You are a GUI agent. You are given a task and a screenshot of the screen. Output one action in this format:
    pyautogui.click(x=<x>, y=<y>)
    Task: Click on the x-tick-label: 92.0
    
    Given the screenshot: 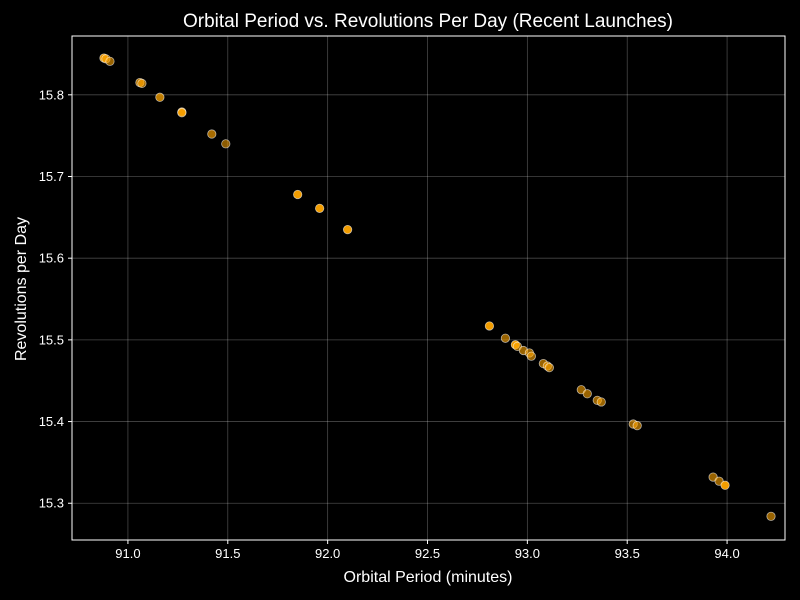 What is the action you would take?
    pyautogui.click(x=327, y=553)
    